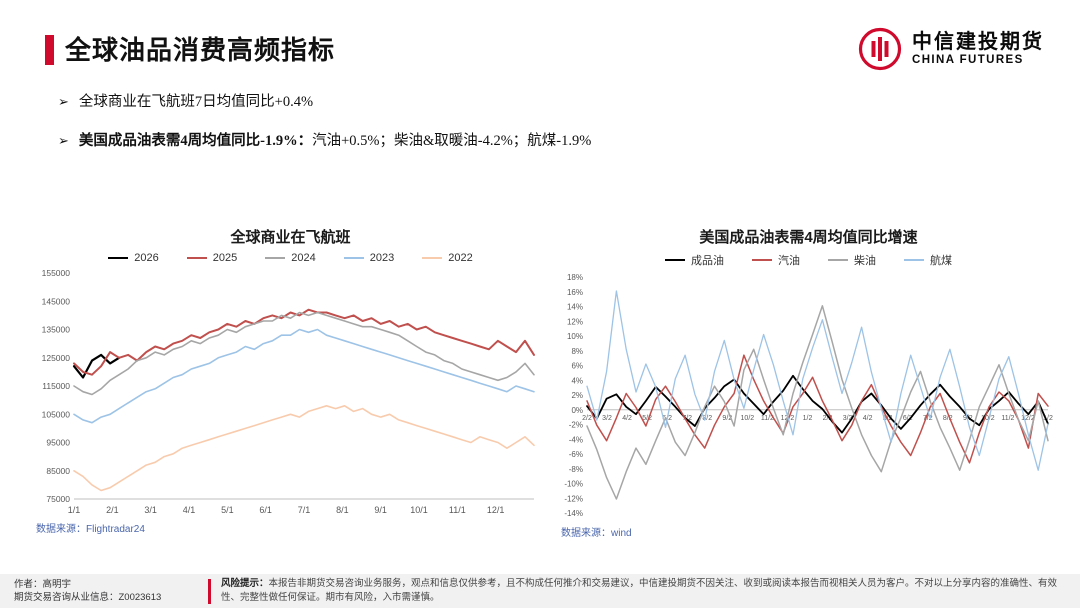 The height and width of the screenshot is (608, 1080). Describe the element at coordinates (88, 597) in the screenshot. I see `author-license: 期货交易咨询从业信息：Z0023613` at that location.